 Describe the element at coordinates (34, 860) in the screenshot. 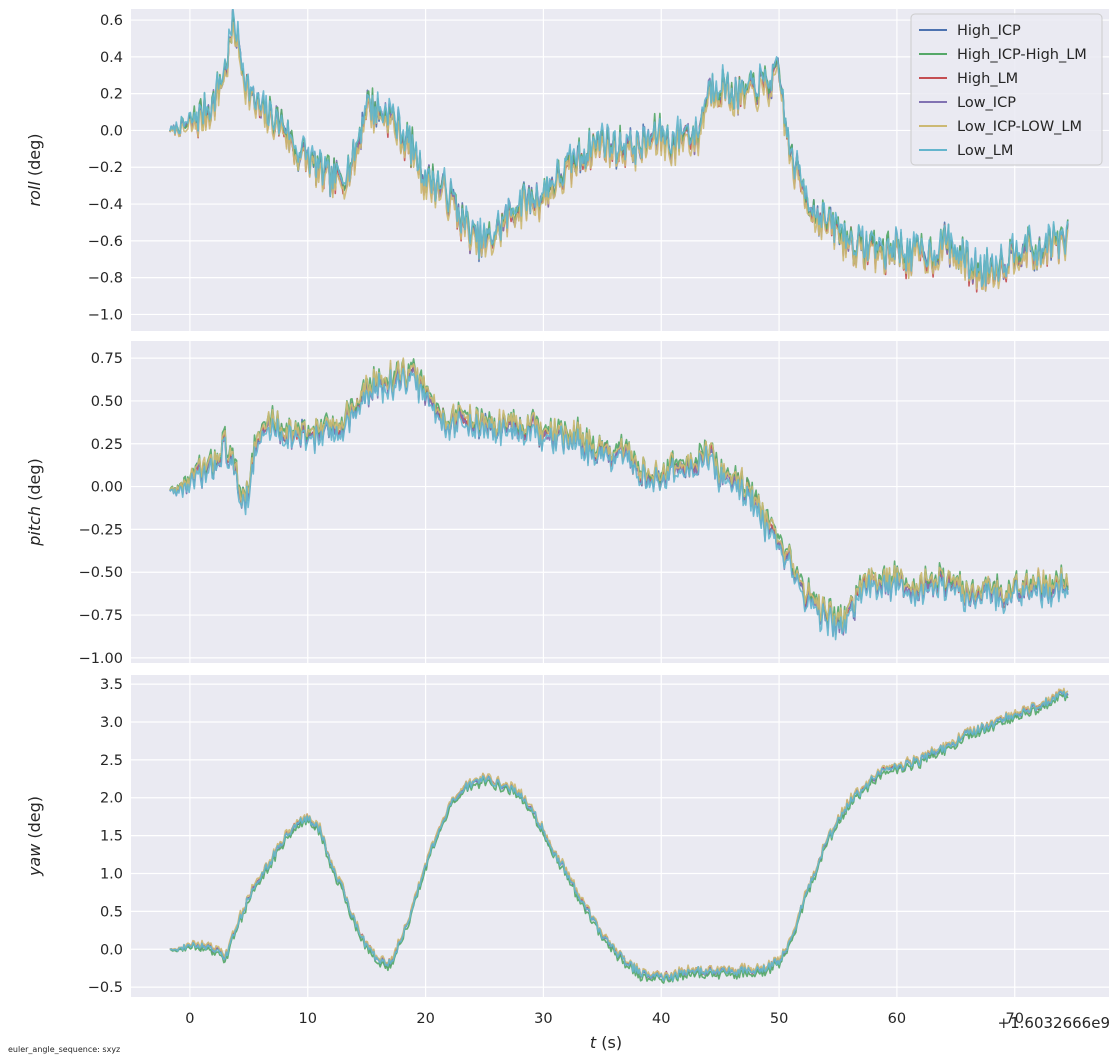

I see `y-axis-label-var: yaw` at that location.